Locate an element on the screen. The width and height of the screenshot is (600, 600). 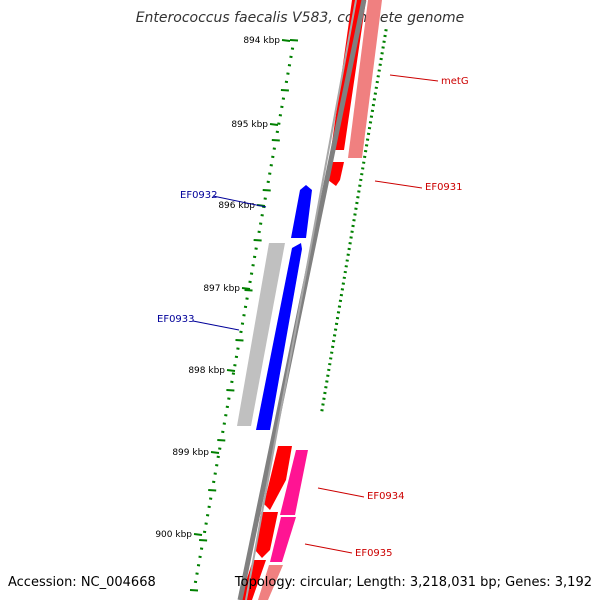
scale-label: 900 kbp is located at coordinates (173, 535).